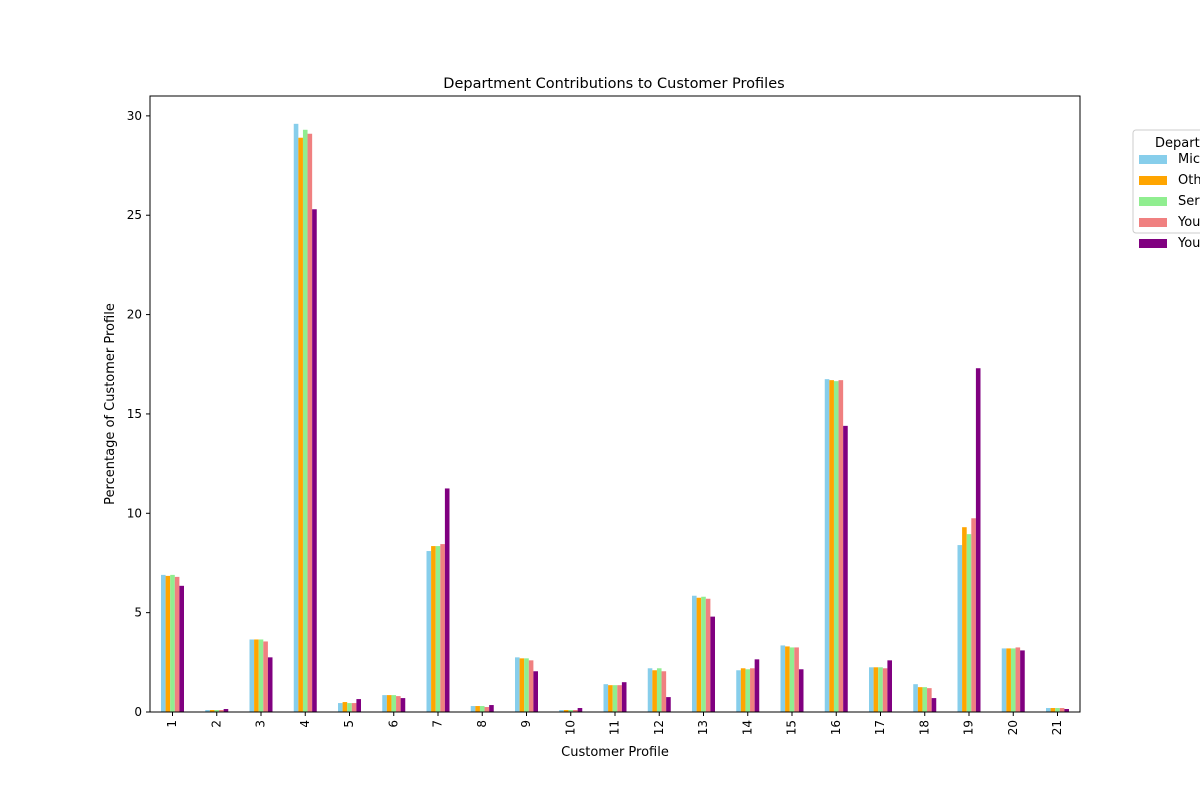  What do you see at coordinates (969, 727) in the screenshot?
I see `x-tick-label: 19` at bounding box center [969, 727].